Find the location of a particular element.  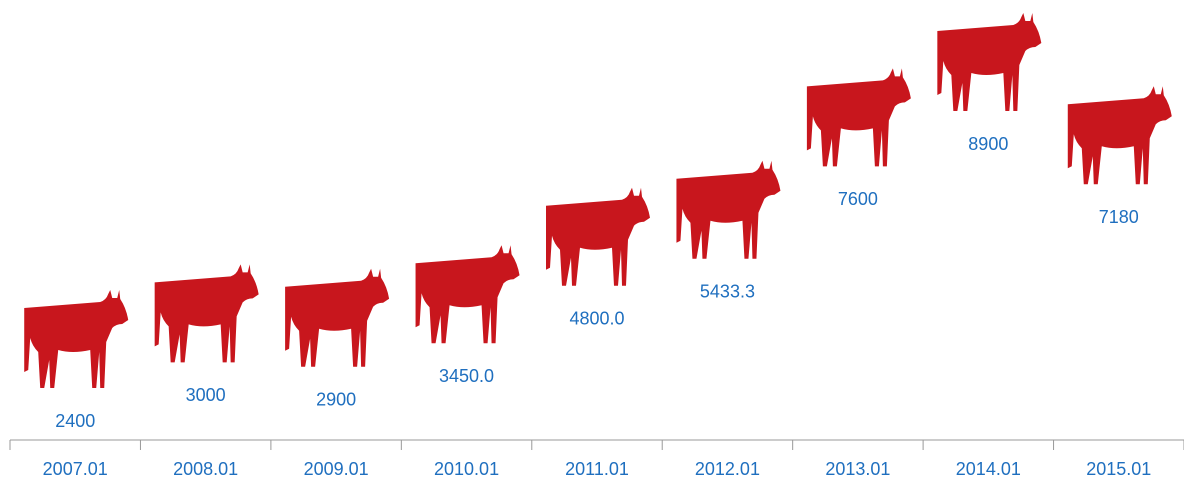

value-label: 3000 is located at coordinates (206, 395).